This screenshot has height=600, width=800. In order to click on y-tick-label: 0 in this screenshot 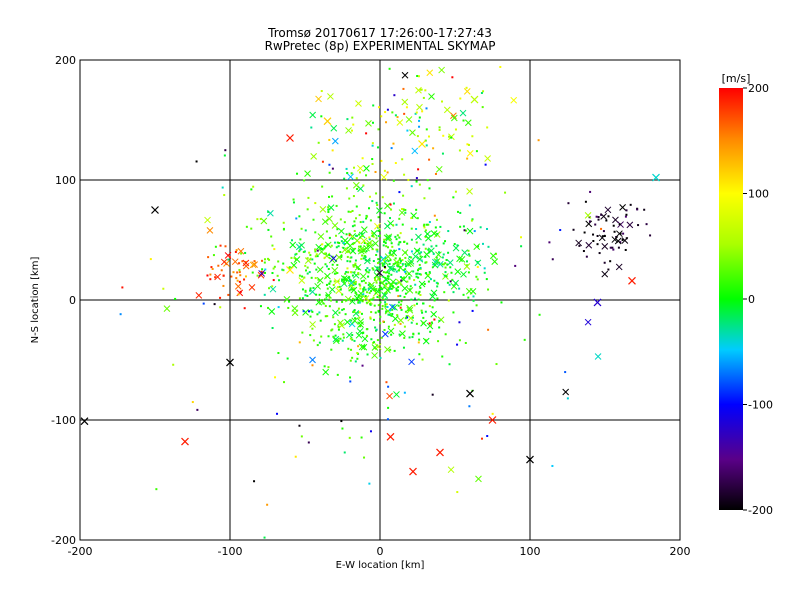, I will do `click(72, 300)`.